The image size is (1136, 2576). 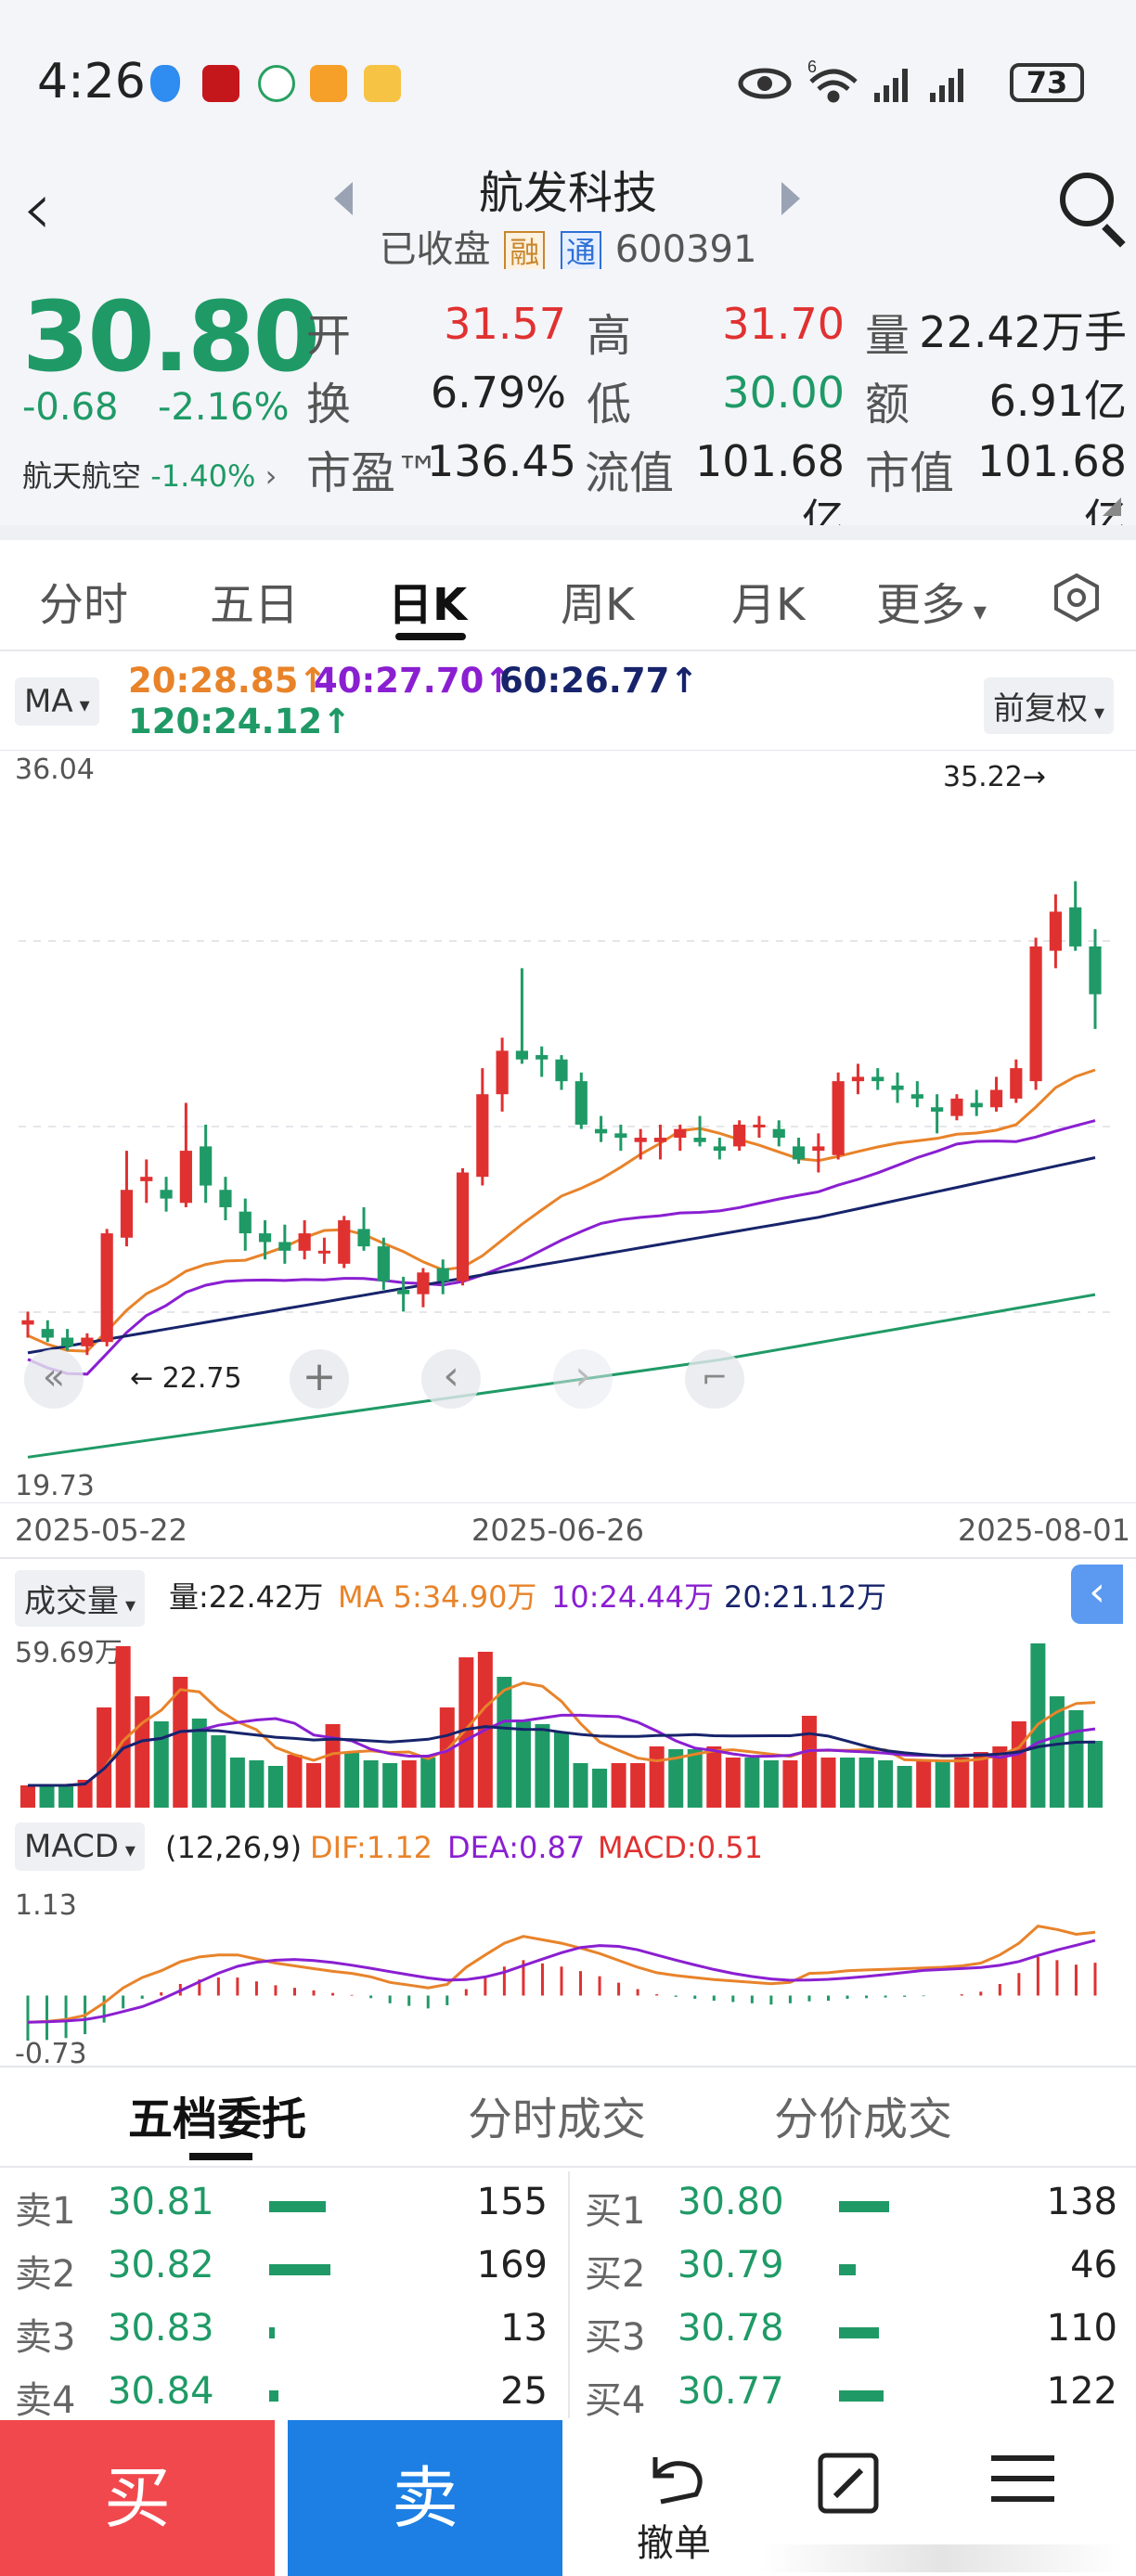 I want to click on amount-label: 额, so click(x=887, y=405).